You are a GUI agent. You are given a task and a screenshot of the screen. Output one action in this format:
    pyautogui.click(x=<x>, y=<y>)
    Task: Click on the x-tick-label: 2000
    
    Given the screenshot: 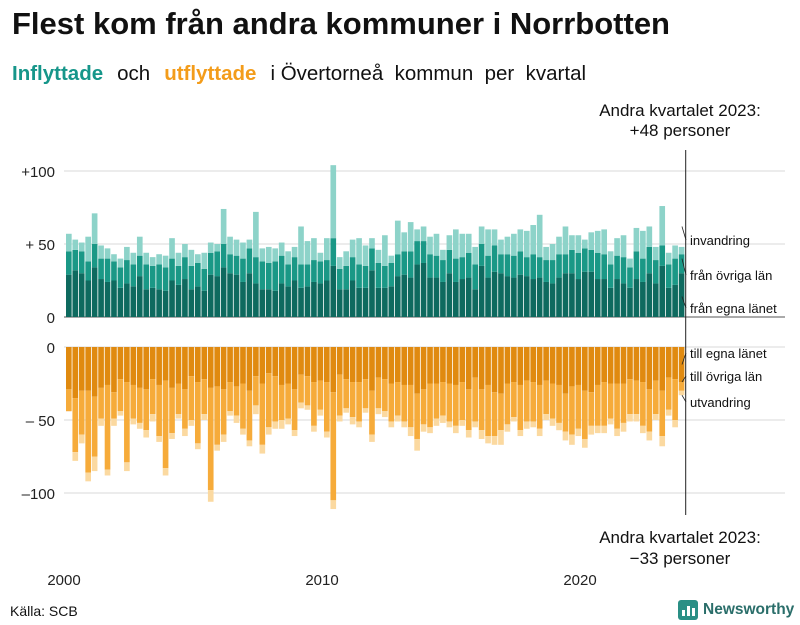 What is the action you would take?
    pyautogui.click(x=63, y=580)
    